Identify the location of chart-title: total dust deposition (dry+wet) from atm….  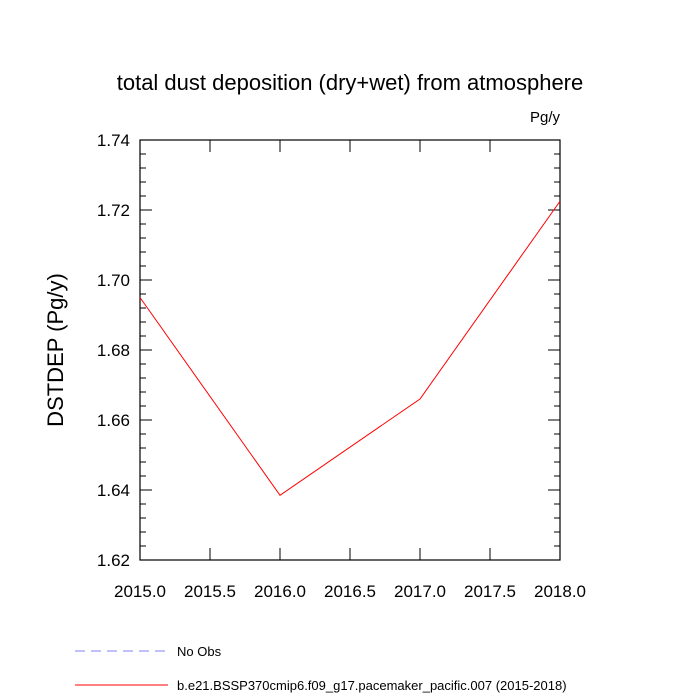
(350, 82).